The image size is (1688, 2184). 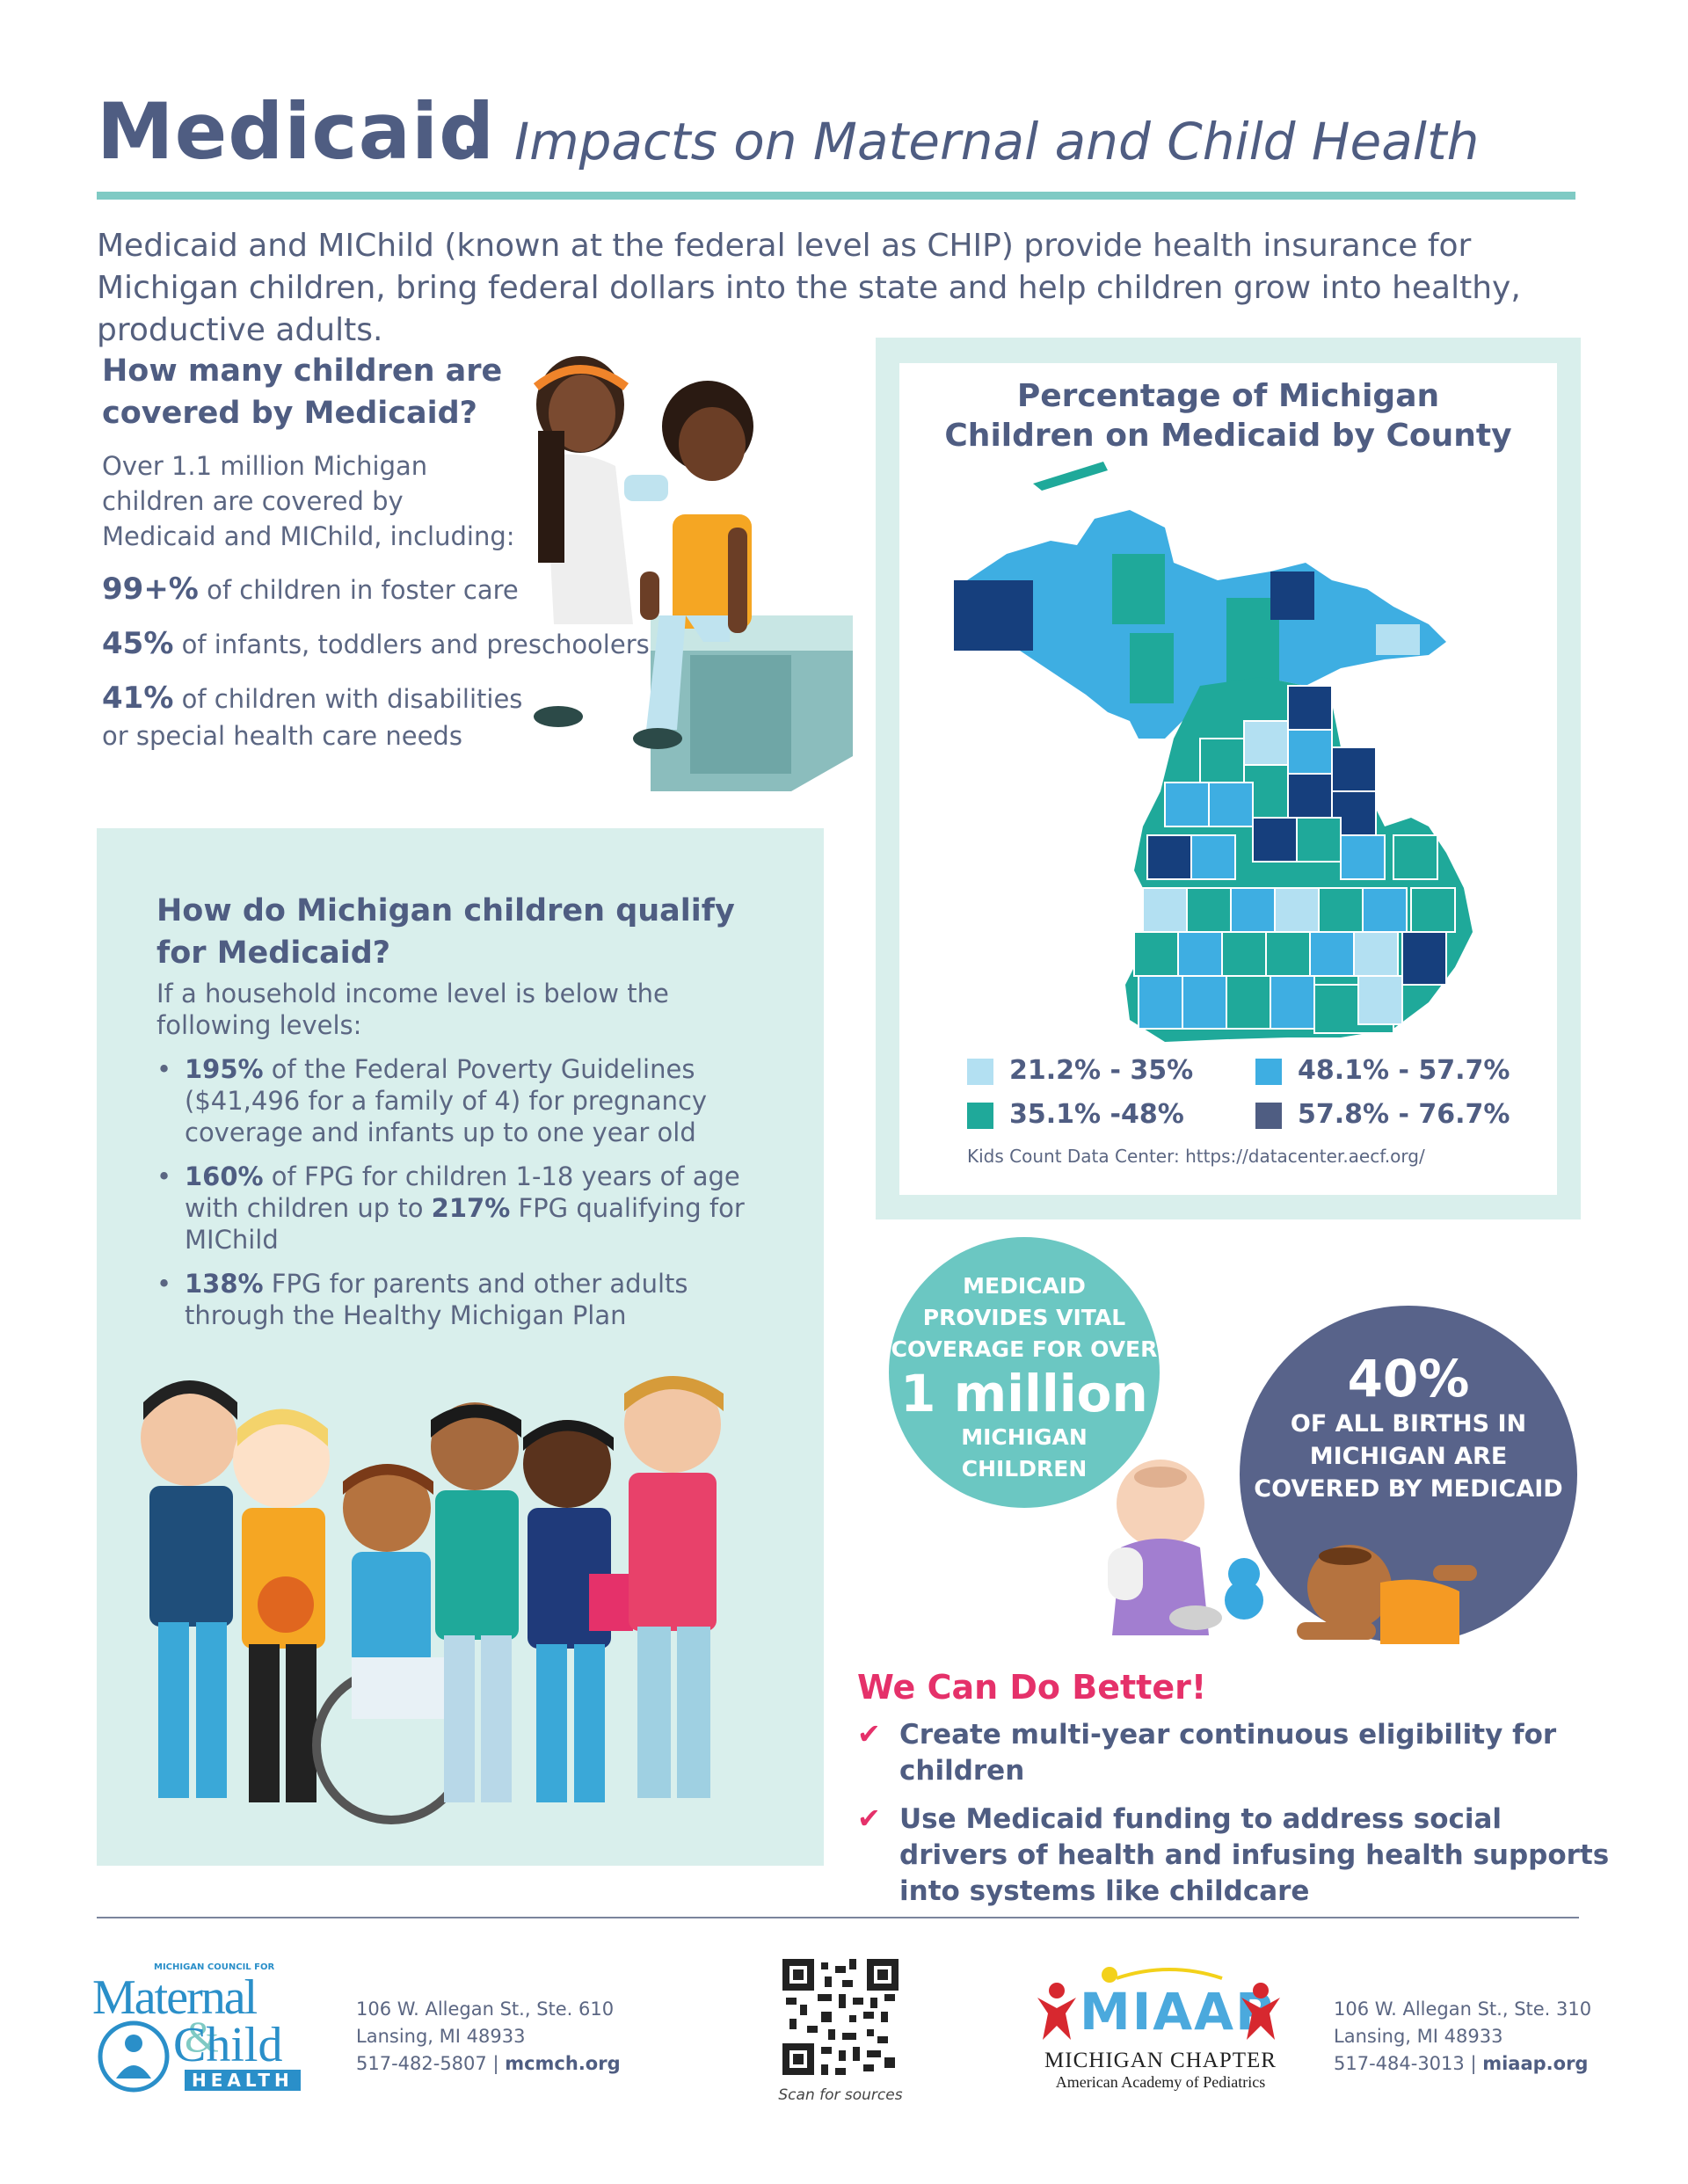 I want to click on stat-foster-care: 99+% of children in foster care, so click(x=357, y=589).